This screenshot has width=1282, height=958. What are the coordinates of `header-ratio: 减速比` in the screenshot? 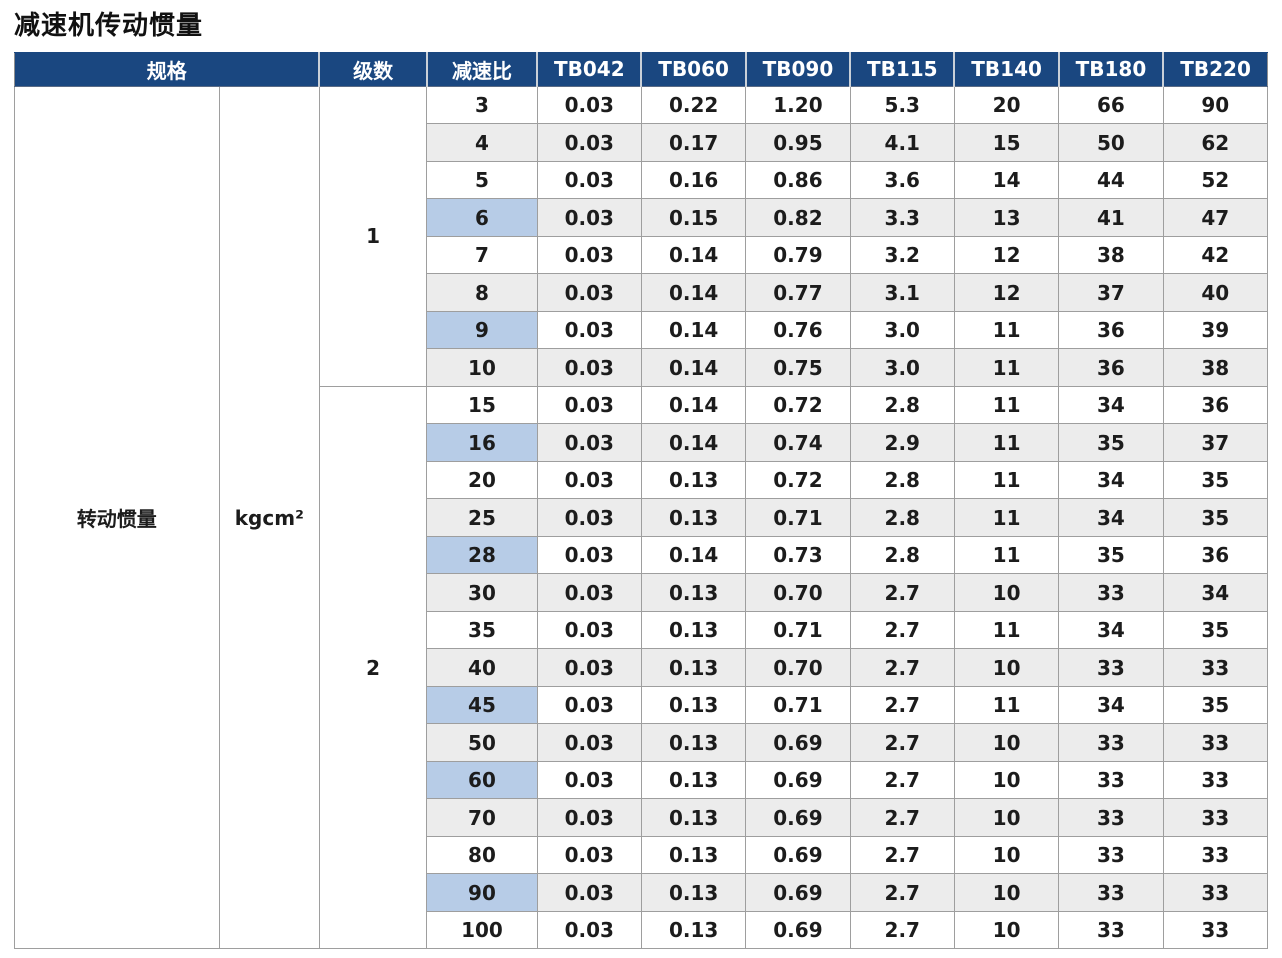 It's located at (481, 69).